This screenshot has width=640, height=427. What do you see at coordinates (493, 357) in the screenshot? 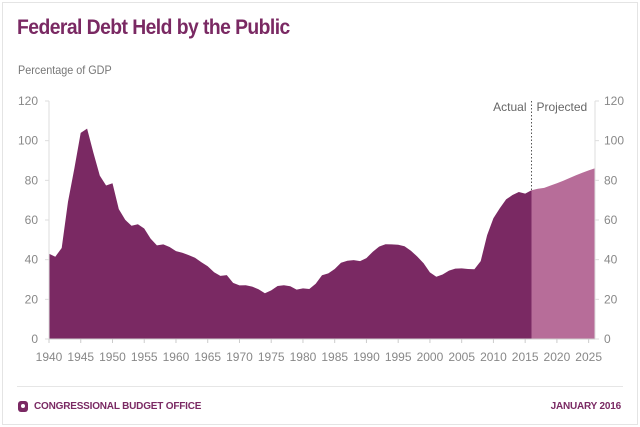
I see `x-tick-label: 2010` at bounding box center [493, 357].